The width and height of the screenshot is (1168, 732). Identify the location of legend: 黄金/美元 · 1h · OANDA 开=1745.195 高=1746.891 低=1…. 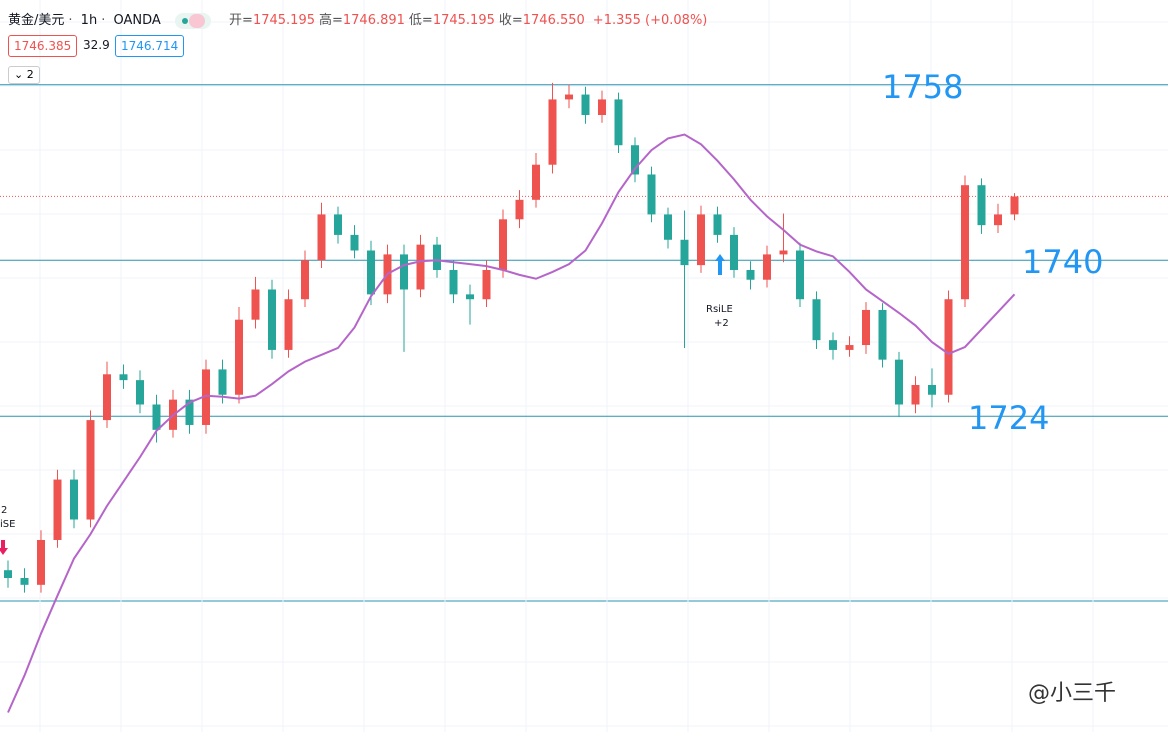
(358, 20).